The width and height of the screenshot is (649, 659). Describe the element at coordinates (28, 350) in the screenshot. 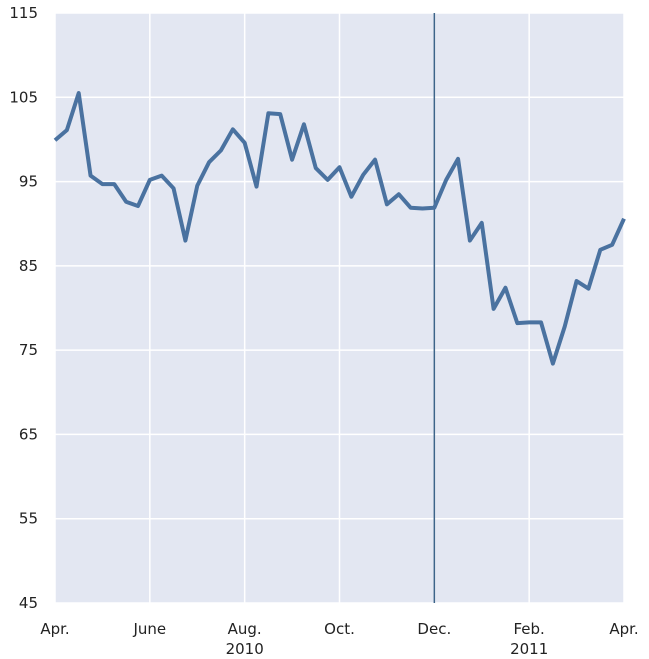

I see `y-tick-label: 75` at that location.